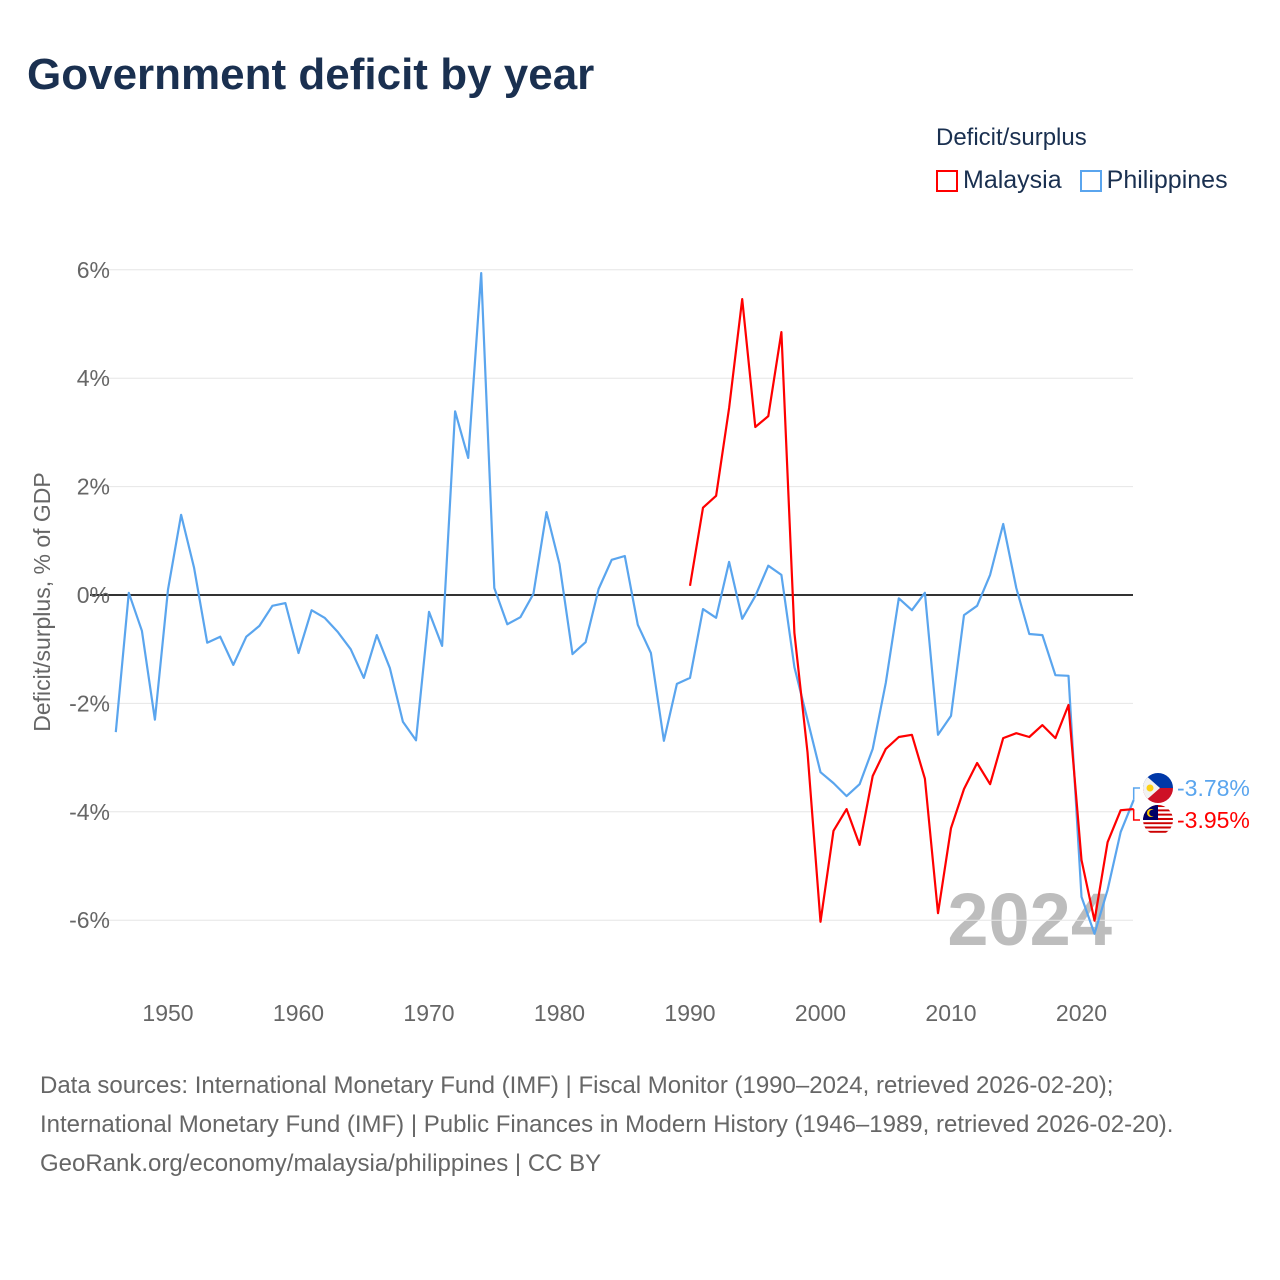  What do you see at coordinates (93, 487) in the screenshot?
I see `y-tick-label: 2%` at bounding box center [93, 487].